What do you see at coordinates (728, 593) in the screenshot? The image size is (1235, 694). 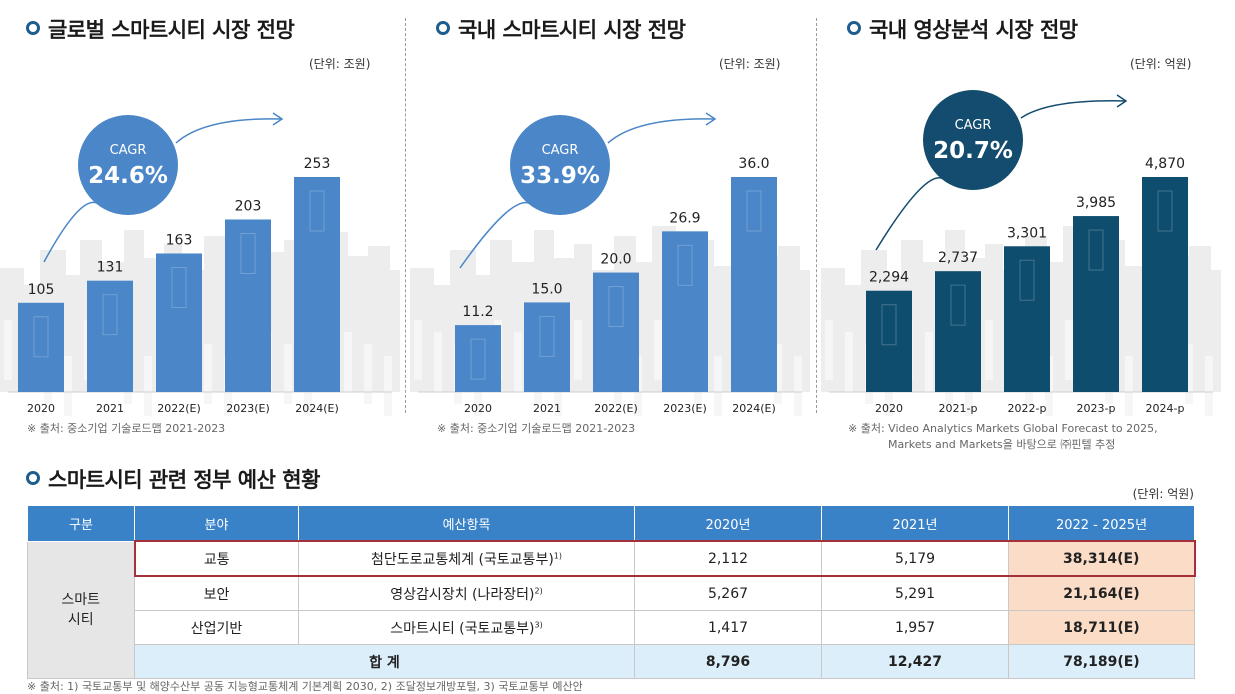 I see `value-2020-cell: 5,267` at bounding box center [728, 593].